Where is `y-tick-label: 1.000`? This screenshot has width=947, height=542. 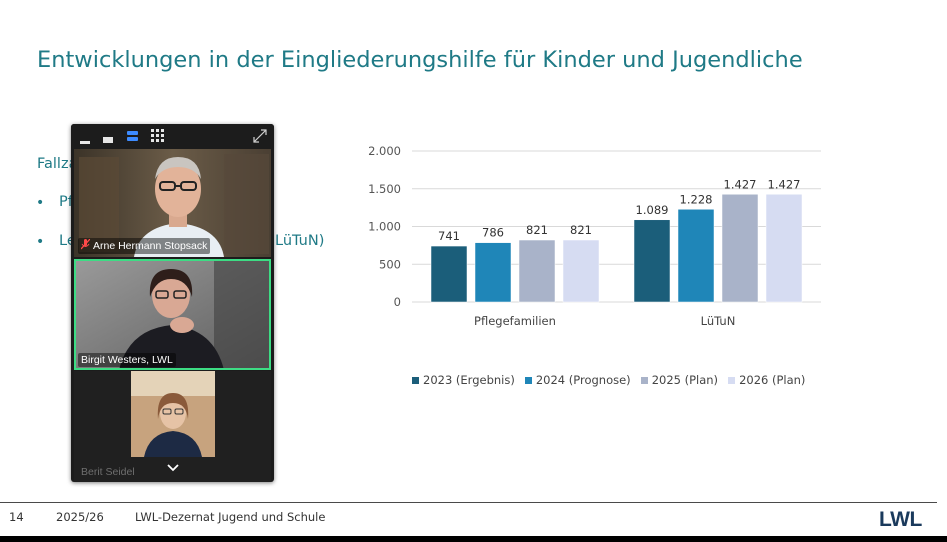 y-tick-label: 1.000 is located at coordinates (384, 227).